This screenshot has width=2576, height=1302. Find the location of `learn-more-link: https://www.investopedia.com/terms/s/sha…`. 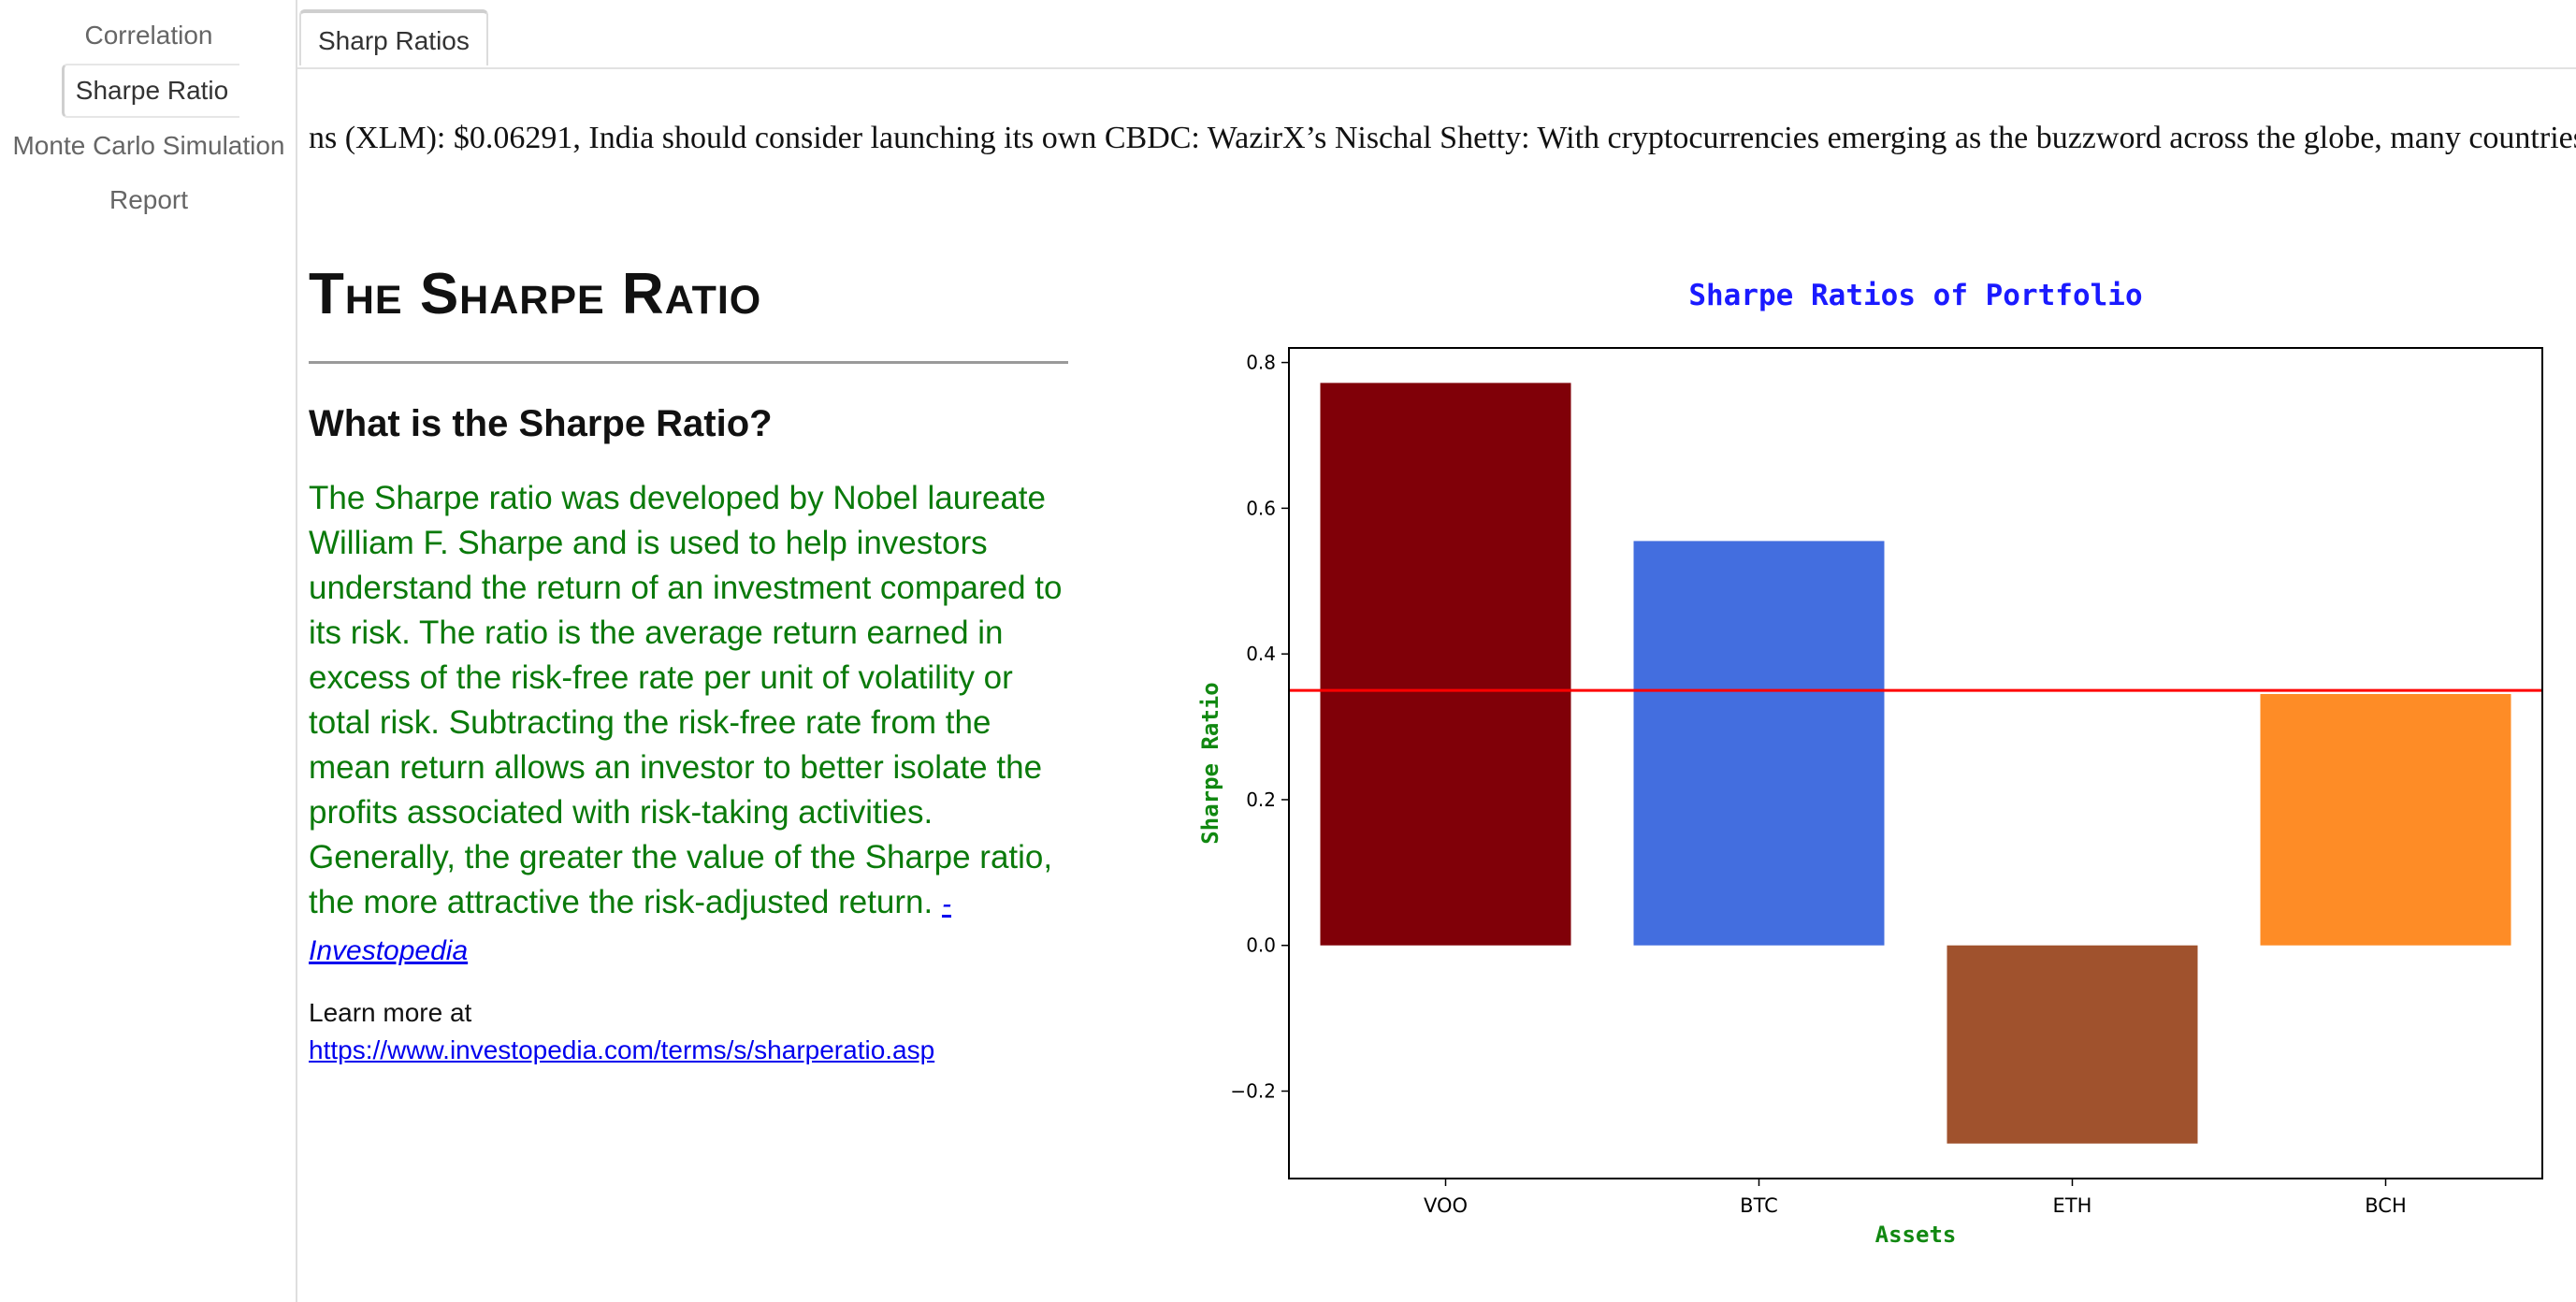

learn-more-link: https://www.investopedia.com/terms/s/sha… is located at coordinates (622, 1049).